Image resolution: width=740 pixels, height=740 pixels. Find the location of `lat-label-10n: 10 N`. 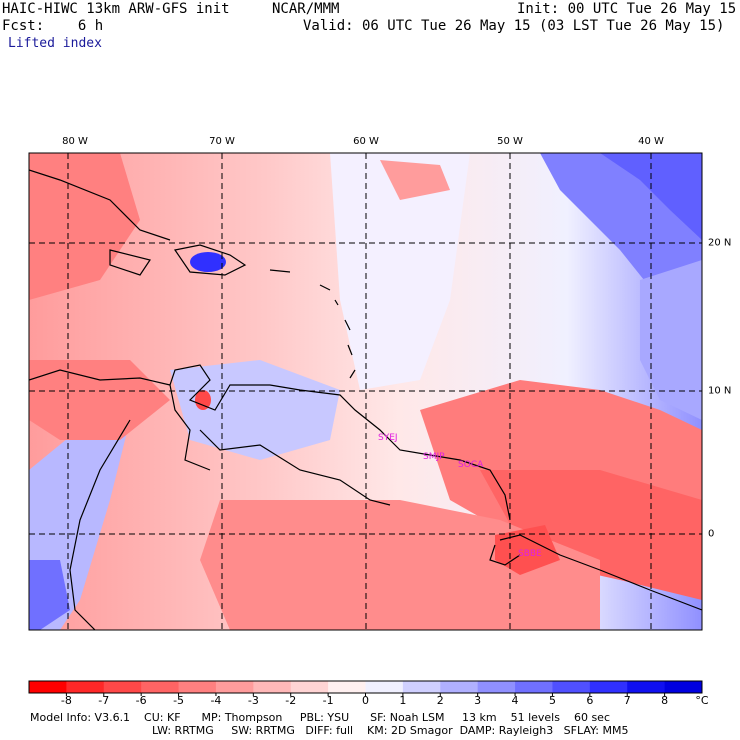

lat-label-10n: 10 N is located at coordinates (720, 391).